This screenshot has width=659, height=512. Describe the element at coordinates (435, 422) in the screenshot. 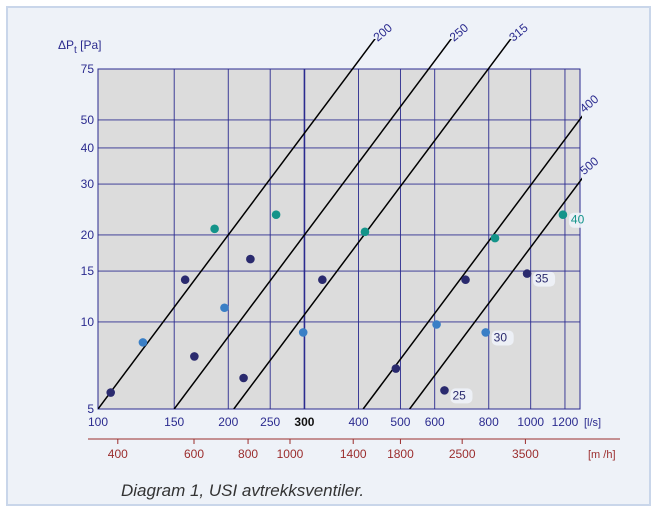

I see `x-tick-label: 600` at that location.